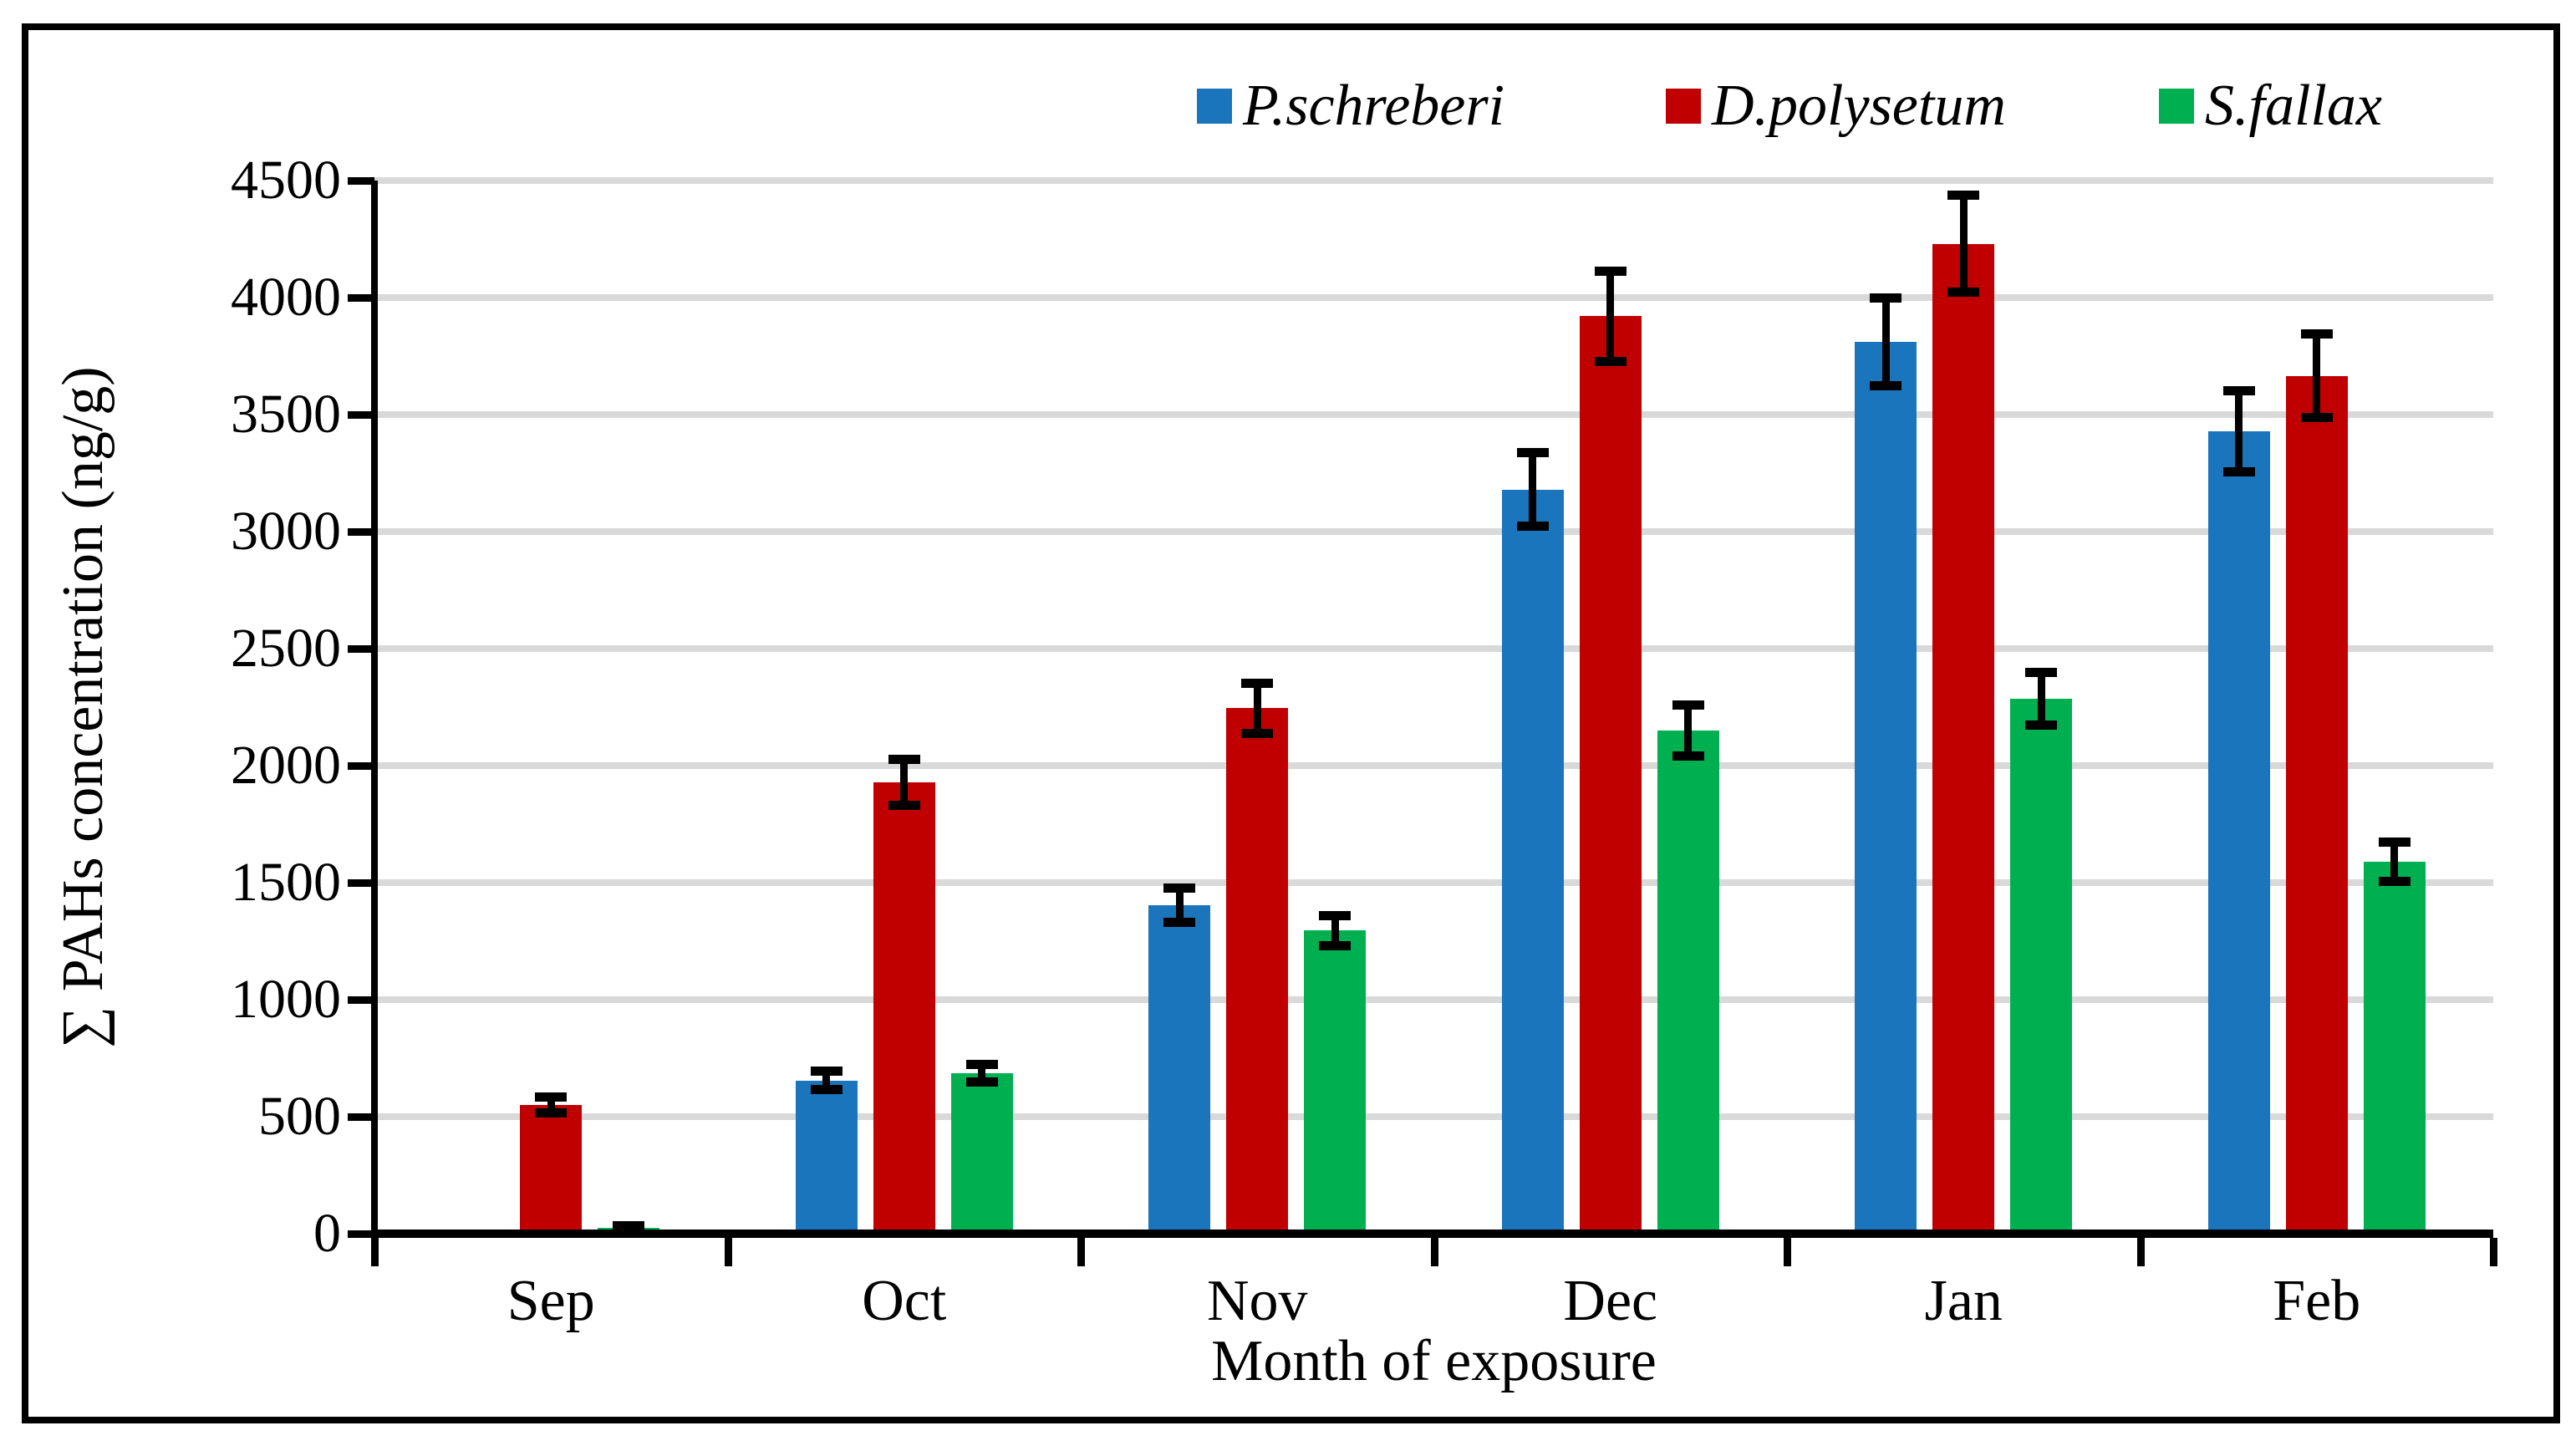 The image size is (2576, 1446). I want to click on x-tick-label: Feb, so click(2317, 1301).